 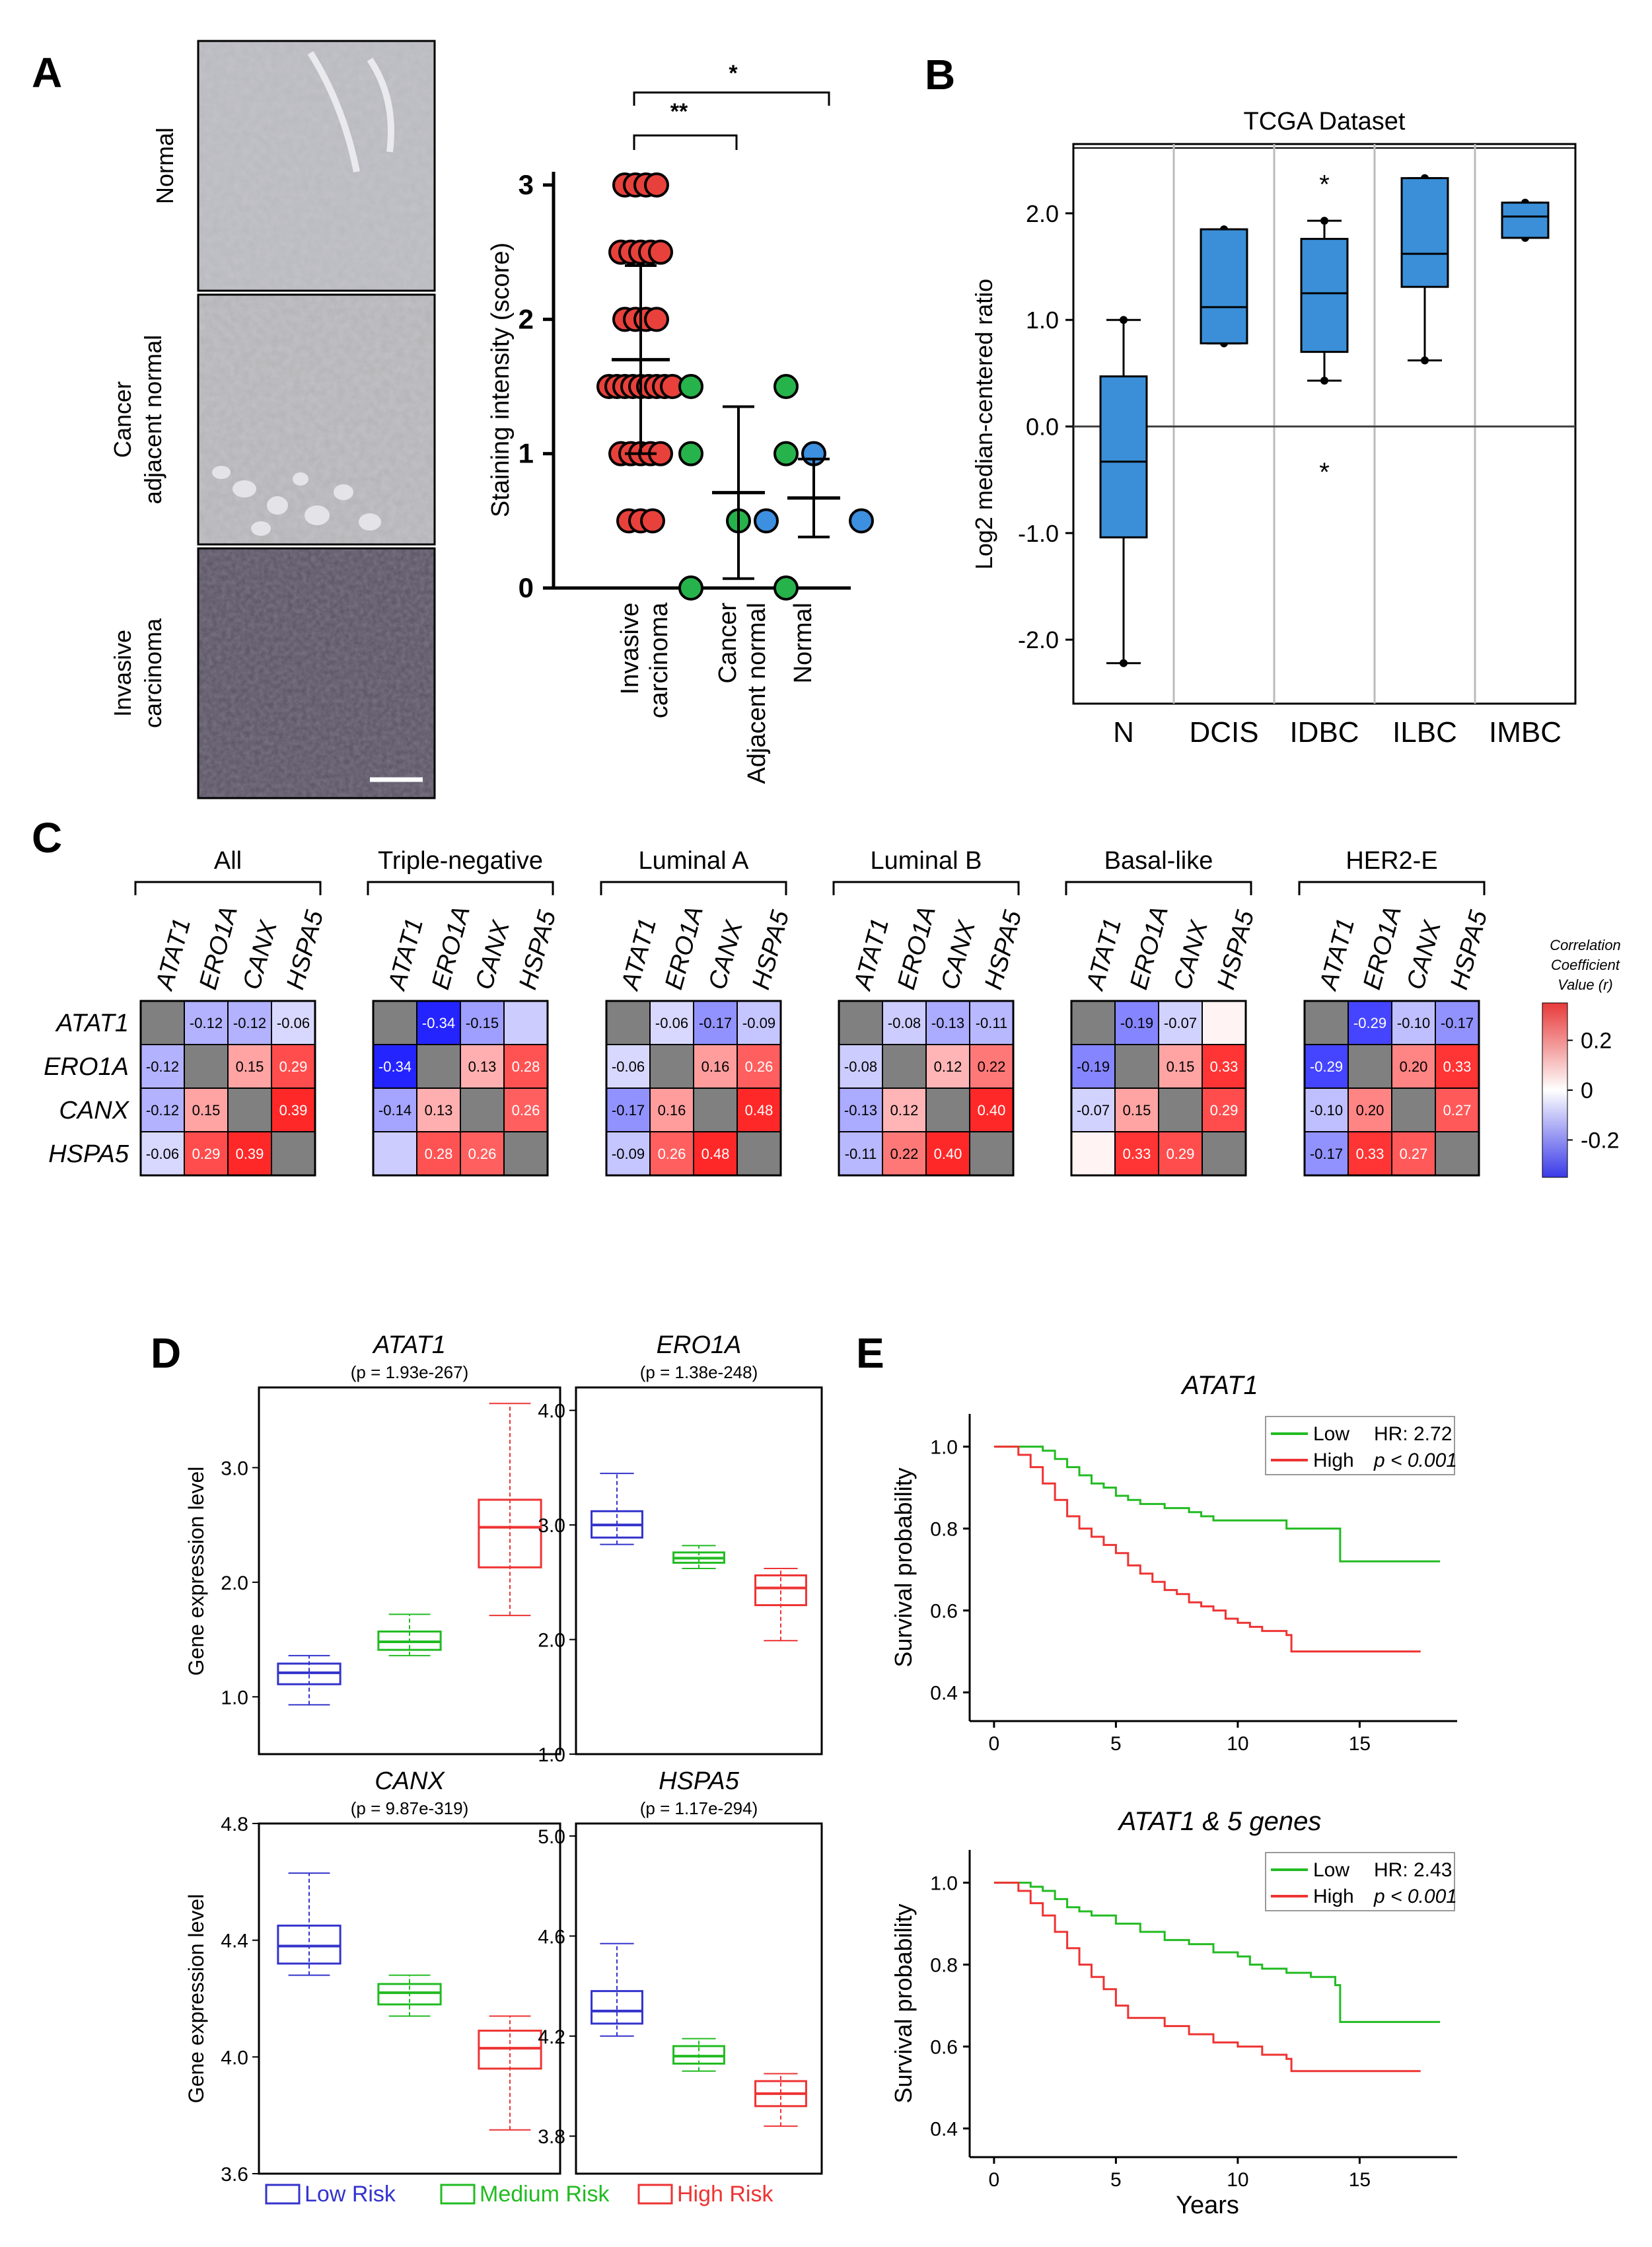 What do you see at coordinates (694, 861) in the screenshot?
I see `heatmap-group-title: Luminal A` at bounding box center [694, 861].